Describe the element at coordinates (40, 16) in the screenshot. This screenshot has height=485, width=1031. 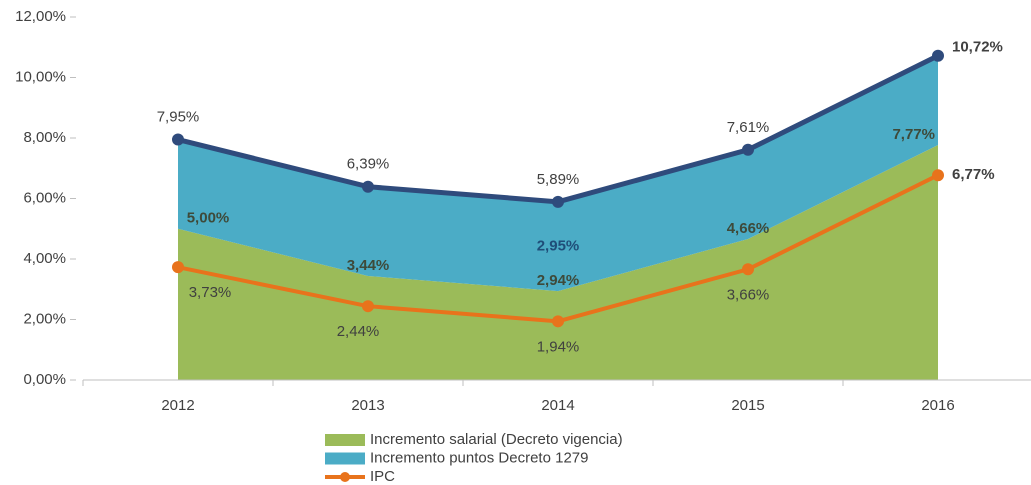
I see `y-tick-label: 12,00%` at that location.